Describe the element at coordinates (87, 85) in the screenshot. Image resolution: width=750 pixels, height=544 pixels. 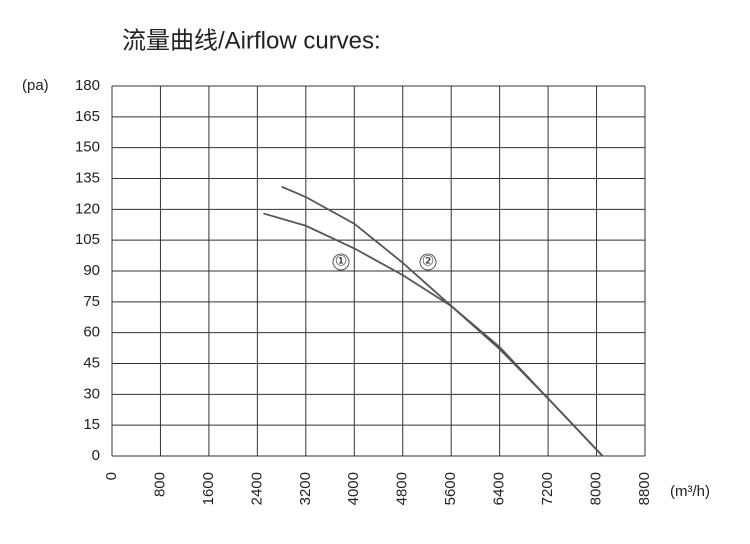
I see `y-tick-label: 180` at that location.